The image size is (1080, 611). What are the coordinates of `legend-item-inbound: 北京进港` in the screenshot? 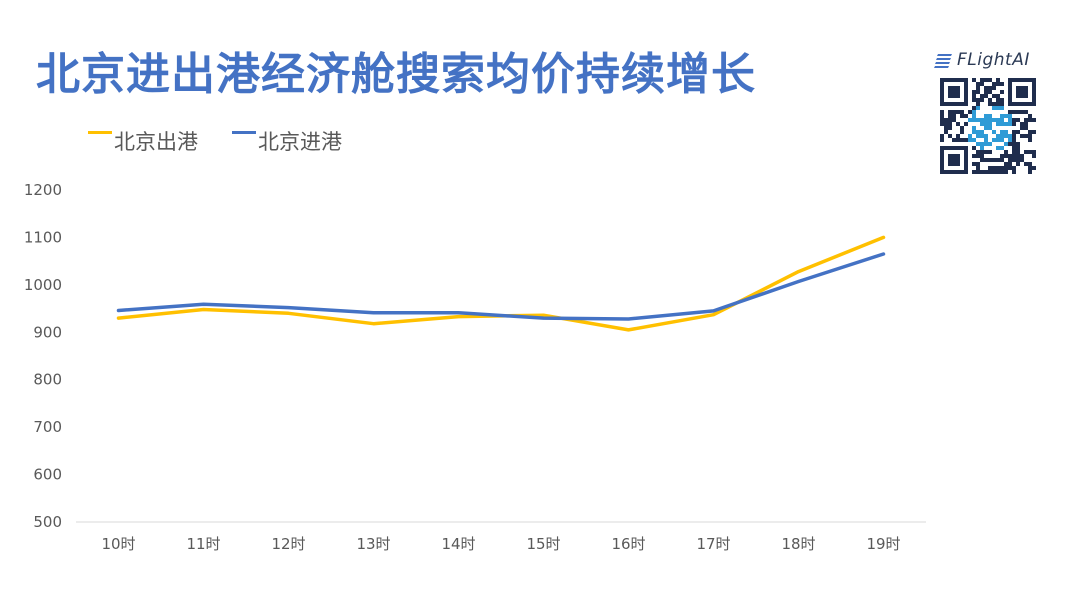 It's located at (287, 141).